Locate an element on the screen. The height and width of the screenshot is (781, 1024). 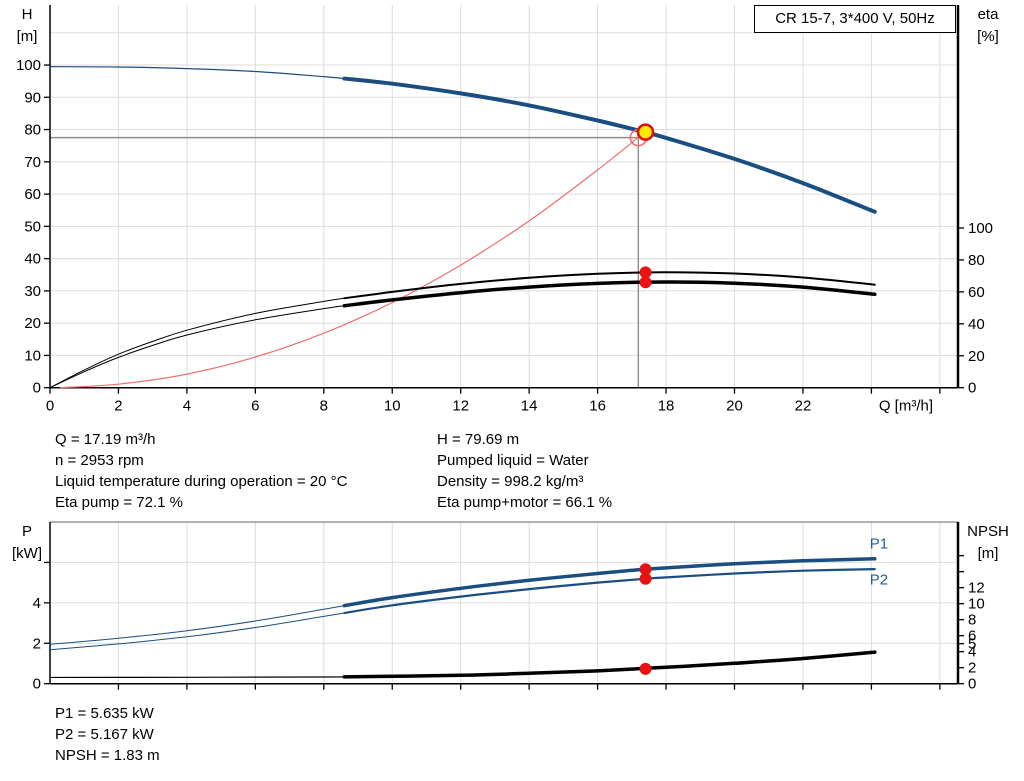
x-axis-label: Q [m³/h] is located at coordinates (906, 406).